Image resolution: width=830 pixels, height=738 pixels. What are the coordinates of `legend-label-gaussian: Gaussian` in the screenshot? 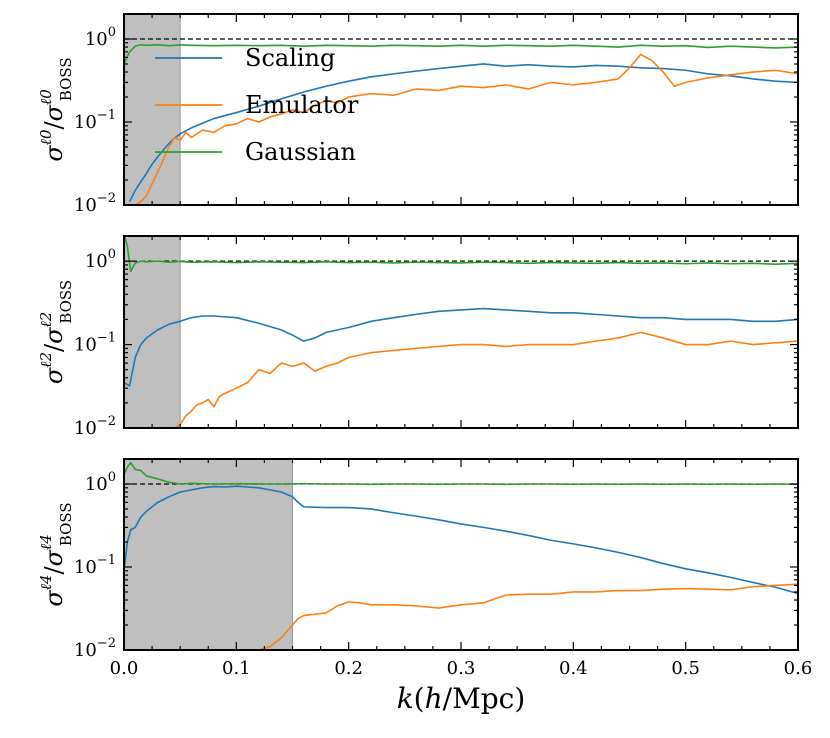 It's located at (300, 152).